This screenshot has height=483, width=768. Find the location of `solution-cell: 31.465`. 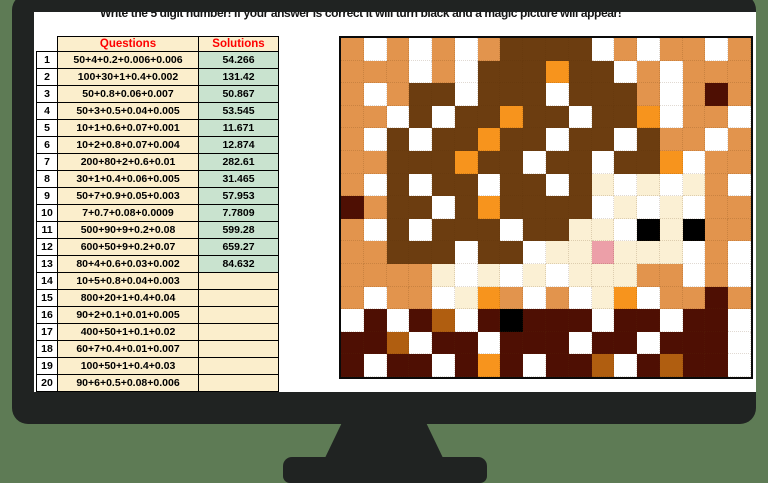

solution-cell: 31.465 is located at coordinates (238, 179).